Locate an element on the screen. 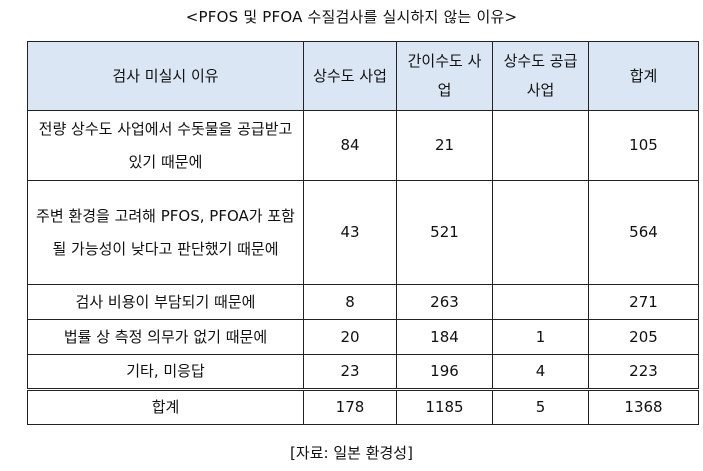 The image size is (703, 471). table-row: 검사 비용이 부담되기 때문에 8 263 271 is located at coordinates (363, 302).